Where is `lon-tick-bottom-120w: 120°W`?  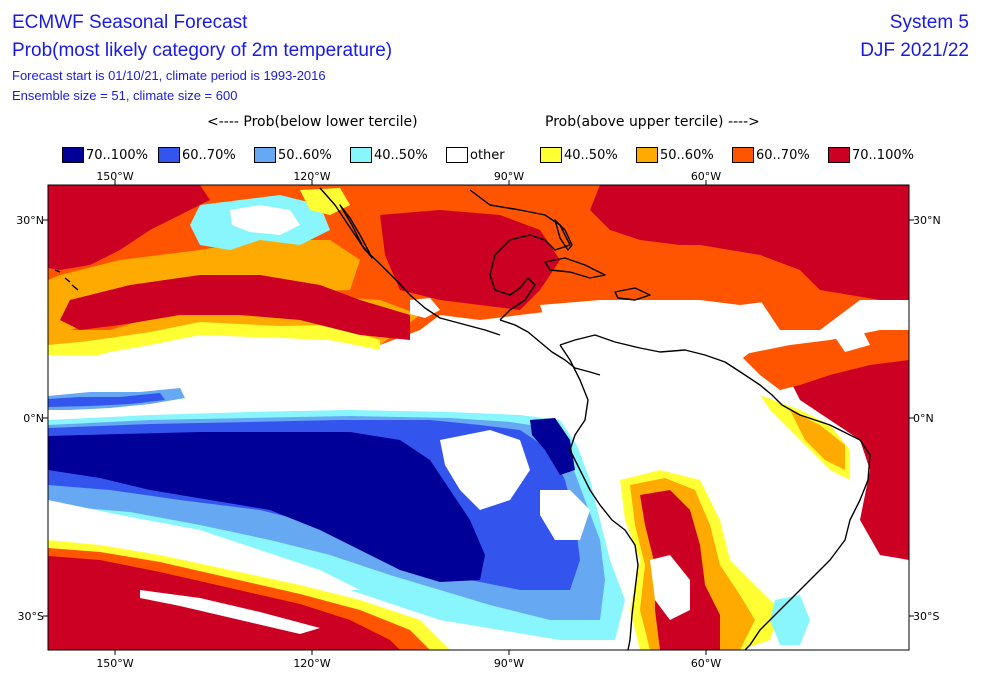
lon-tick-bottom-120w: 120°W is located at coordinates (311, 663).